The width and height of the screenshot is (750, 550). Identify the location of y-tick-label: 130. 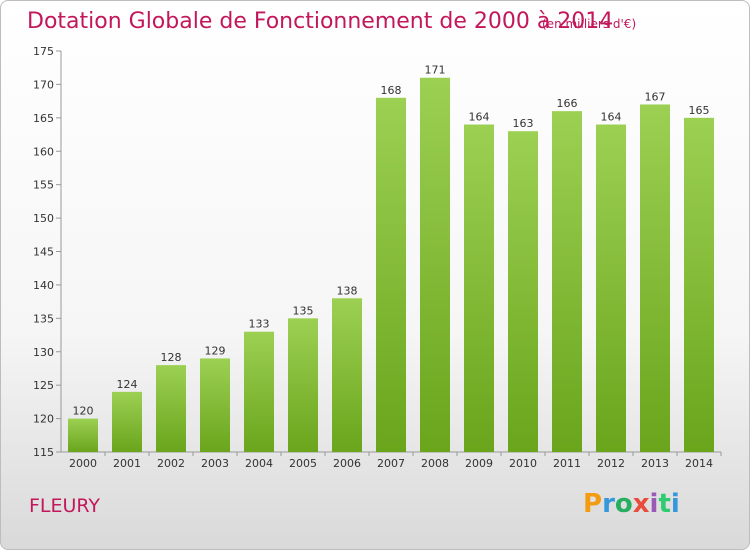
(43, 352).